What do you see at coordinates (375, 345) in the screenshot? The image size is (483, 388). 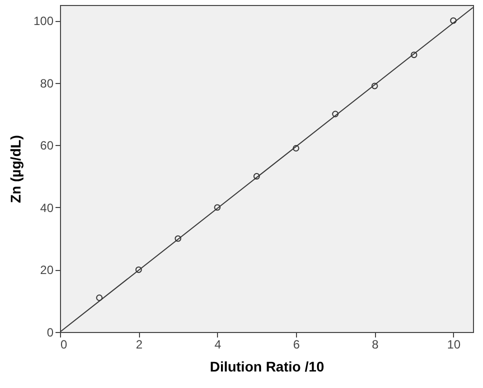 I see `x-tick-label: 8` at bounding box center [375, 345].